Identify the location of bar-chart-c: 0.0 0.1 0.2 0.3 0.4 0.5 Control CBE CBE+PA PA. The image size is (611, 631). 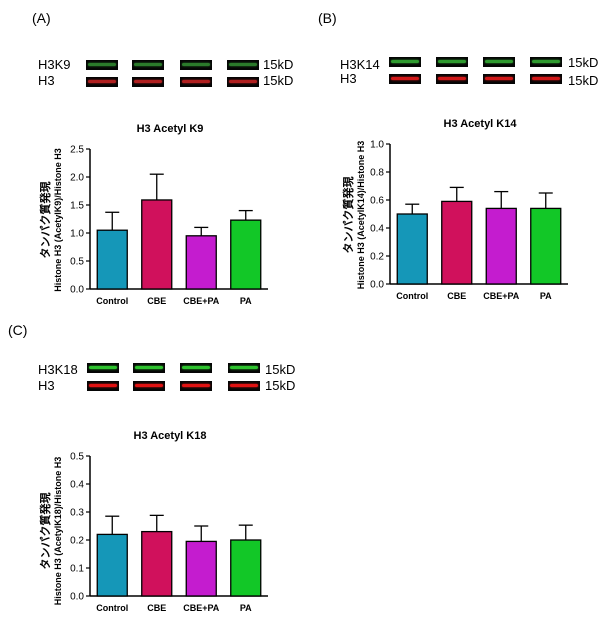
(169, 532).